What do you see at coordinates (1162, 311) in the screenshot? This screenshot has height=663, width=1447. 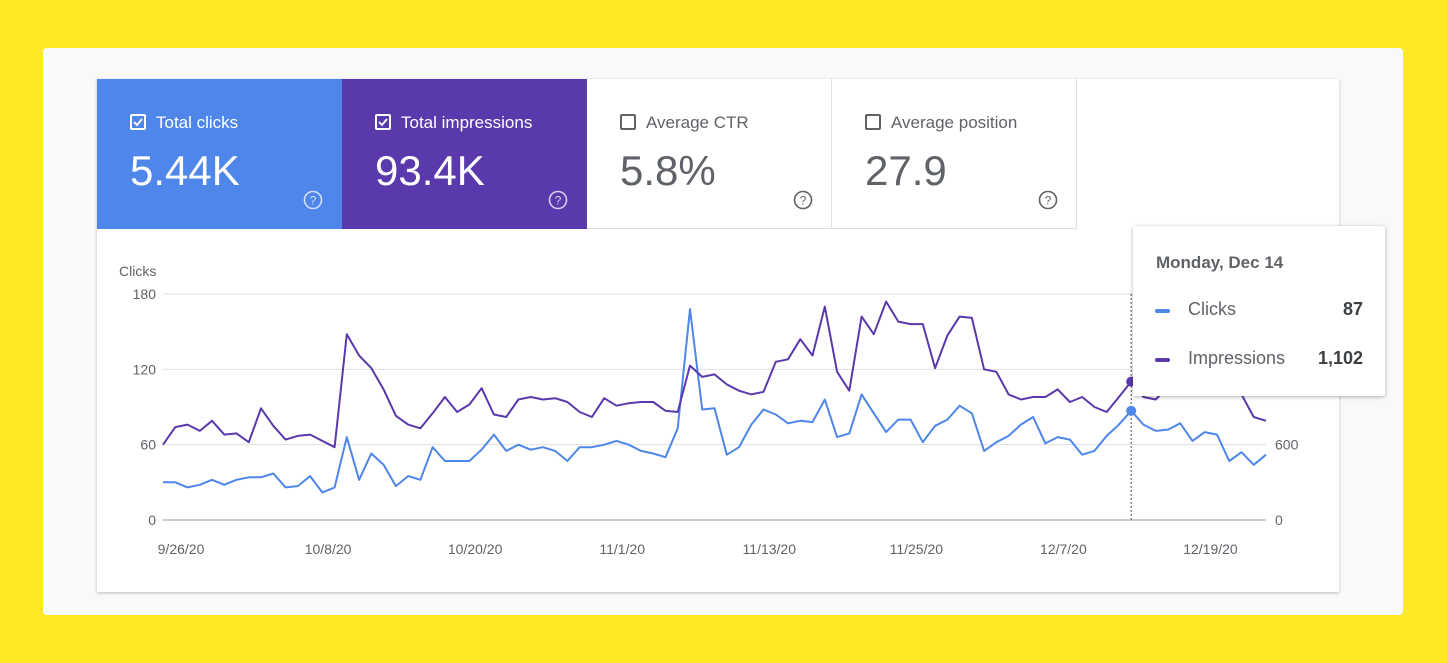 I see `clicks-legend-swatch` at bounding box center [1162, 311].